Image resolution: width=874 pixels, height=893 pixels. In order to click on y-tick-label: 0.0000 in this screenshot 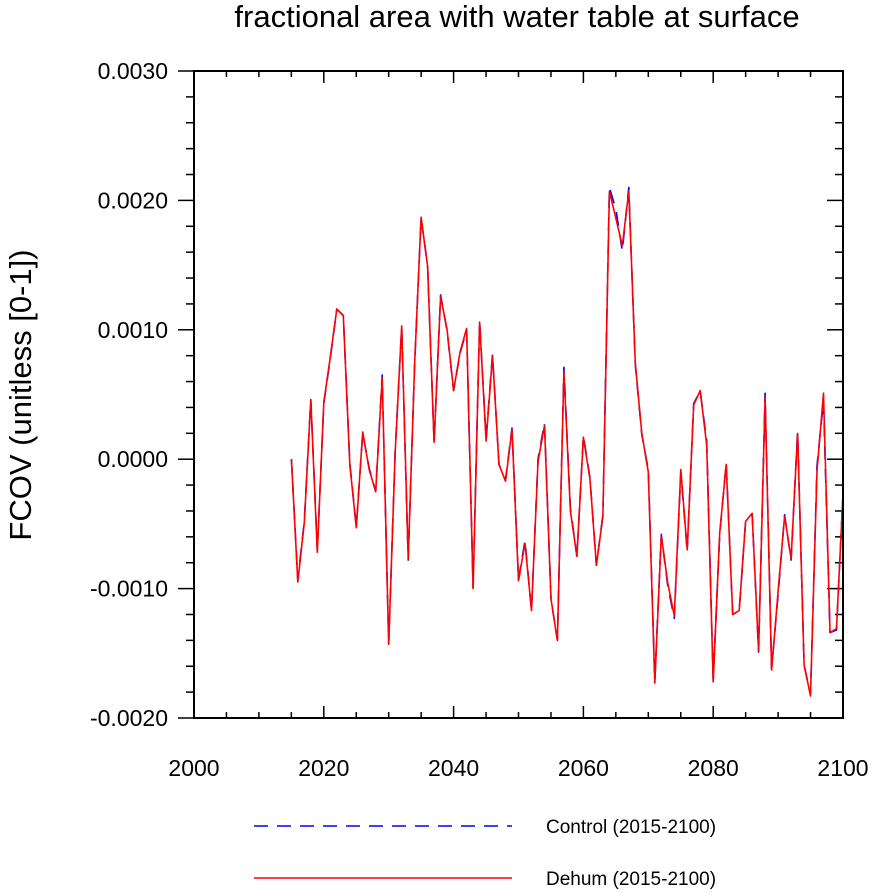, I will do `click(133, 459)`.